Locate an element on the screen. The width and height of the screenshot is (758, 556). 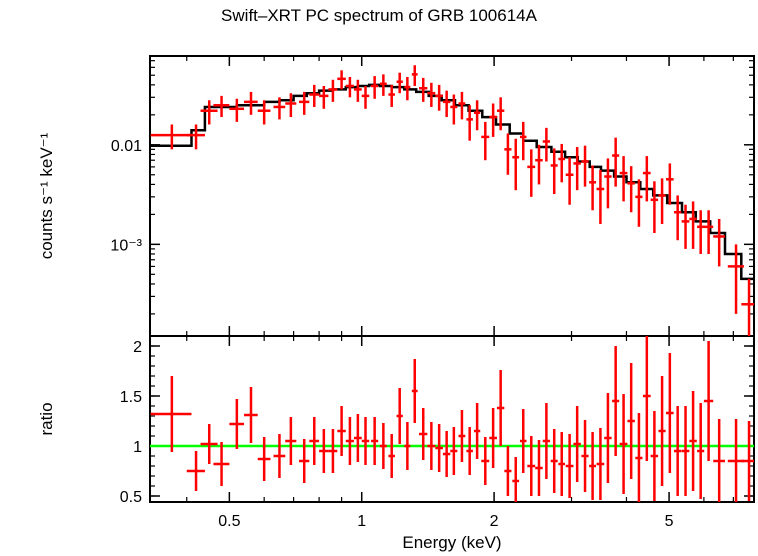
x-tick-label: 1 is located at coordinates (361, 521).